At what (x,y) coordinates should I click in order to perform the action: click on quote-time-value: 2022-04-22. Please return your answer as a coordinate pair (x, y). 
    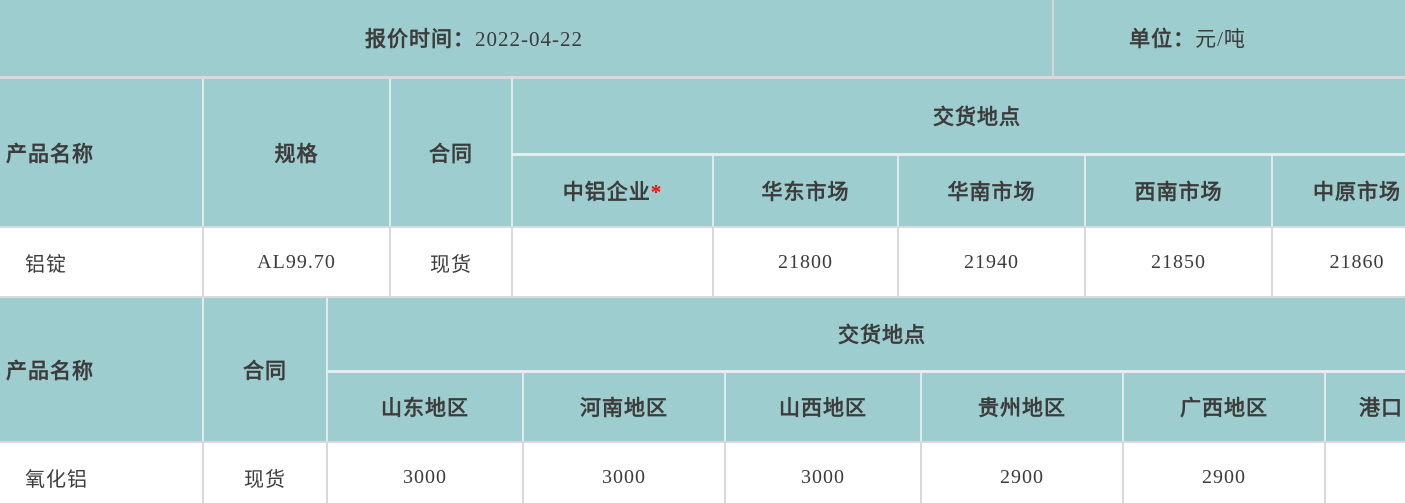
    Looking at the image, I should click on (529, 39).